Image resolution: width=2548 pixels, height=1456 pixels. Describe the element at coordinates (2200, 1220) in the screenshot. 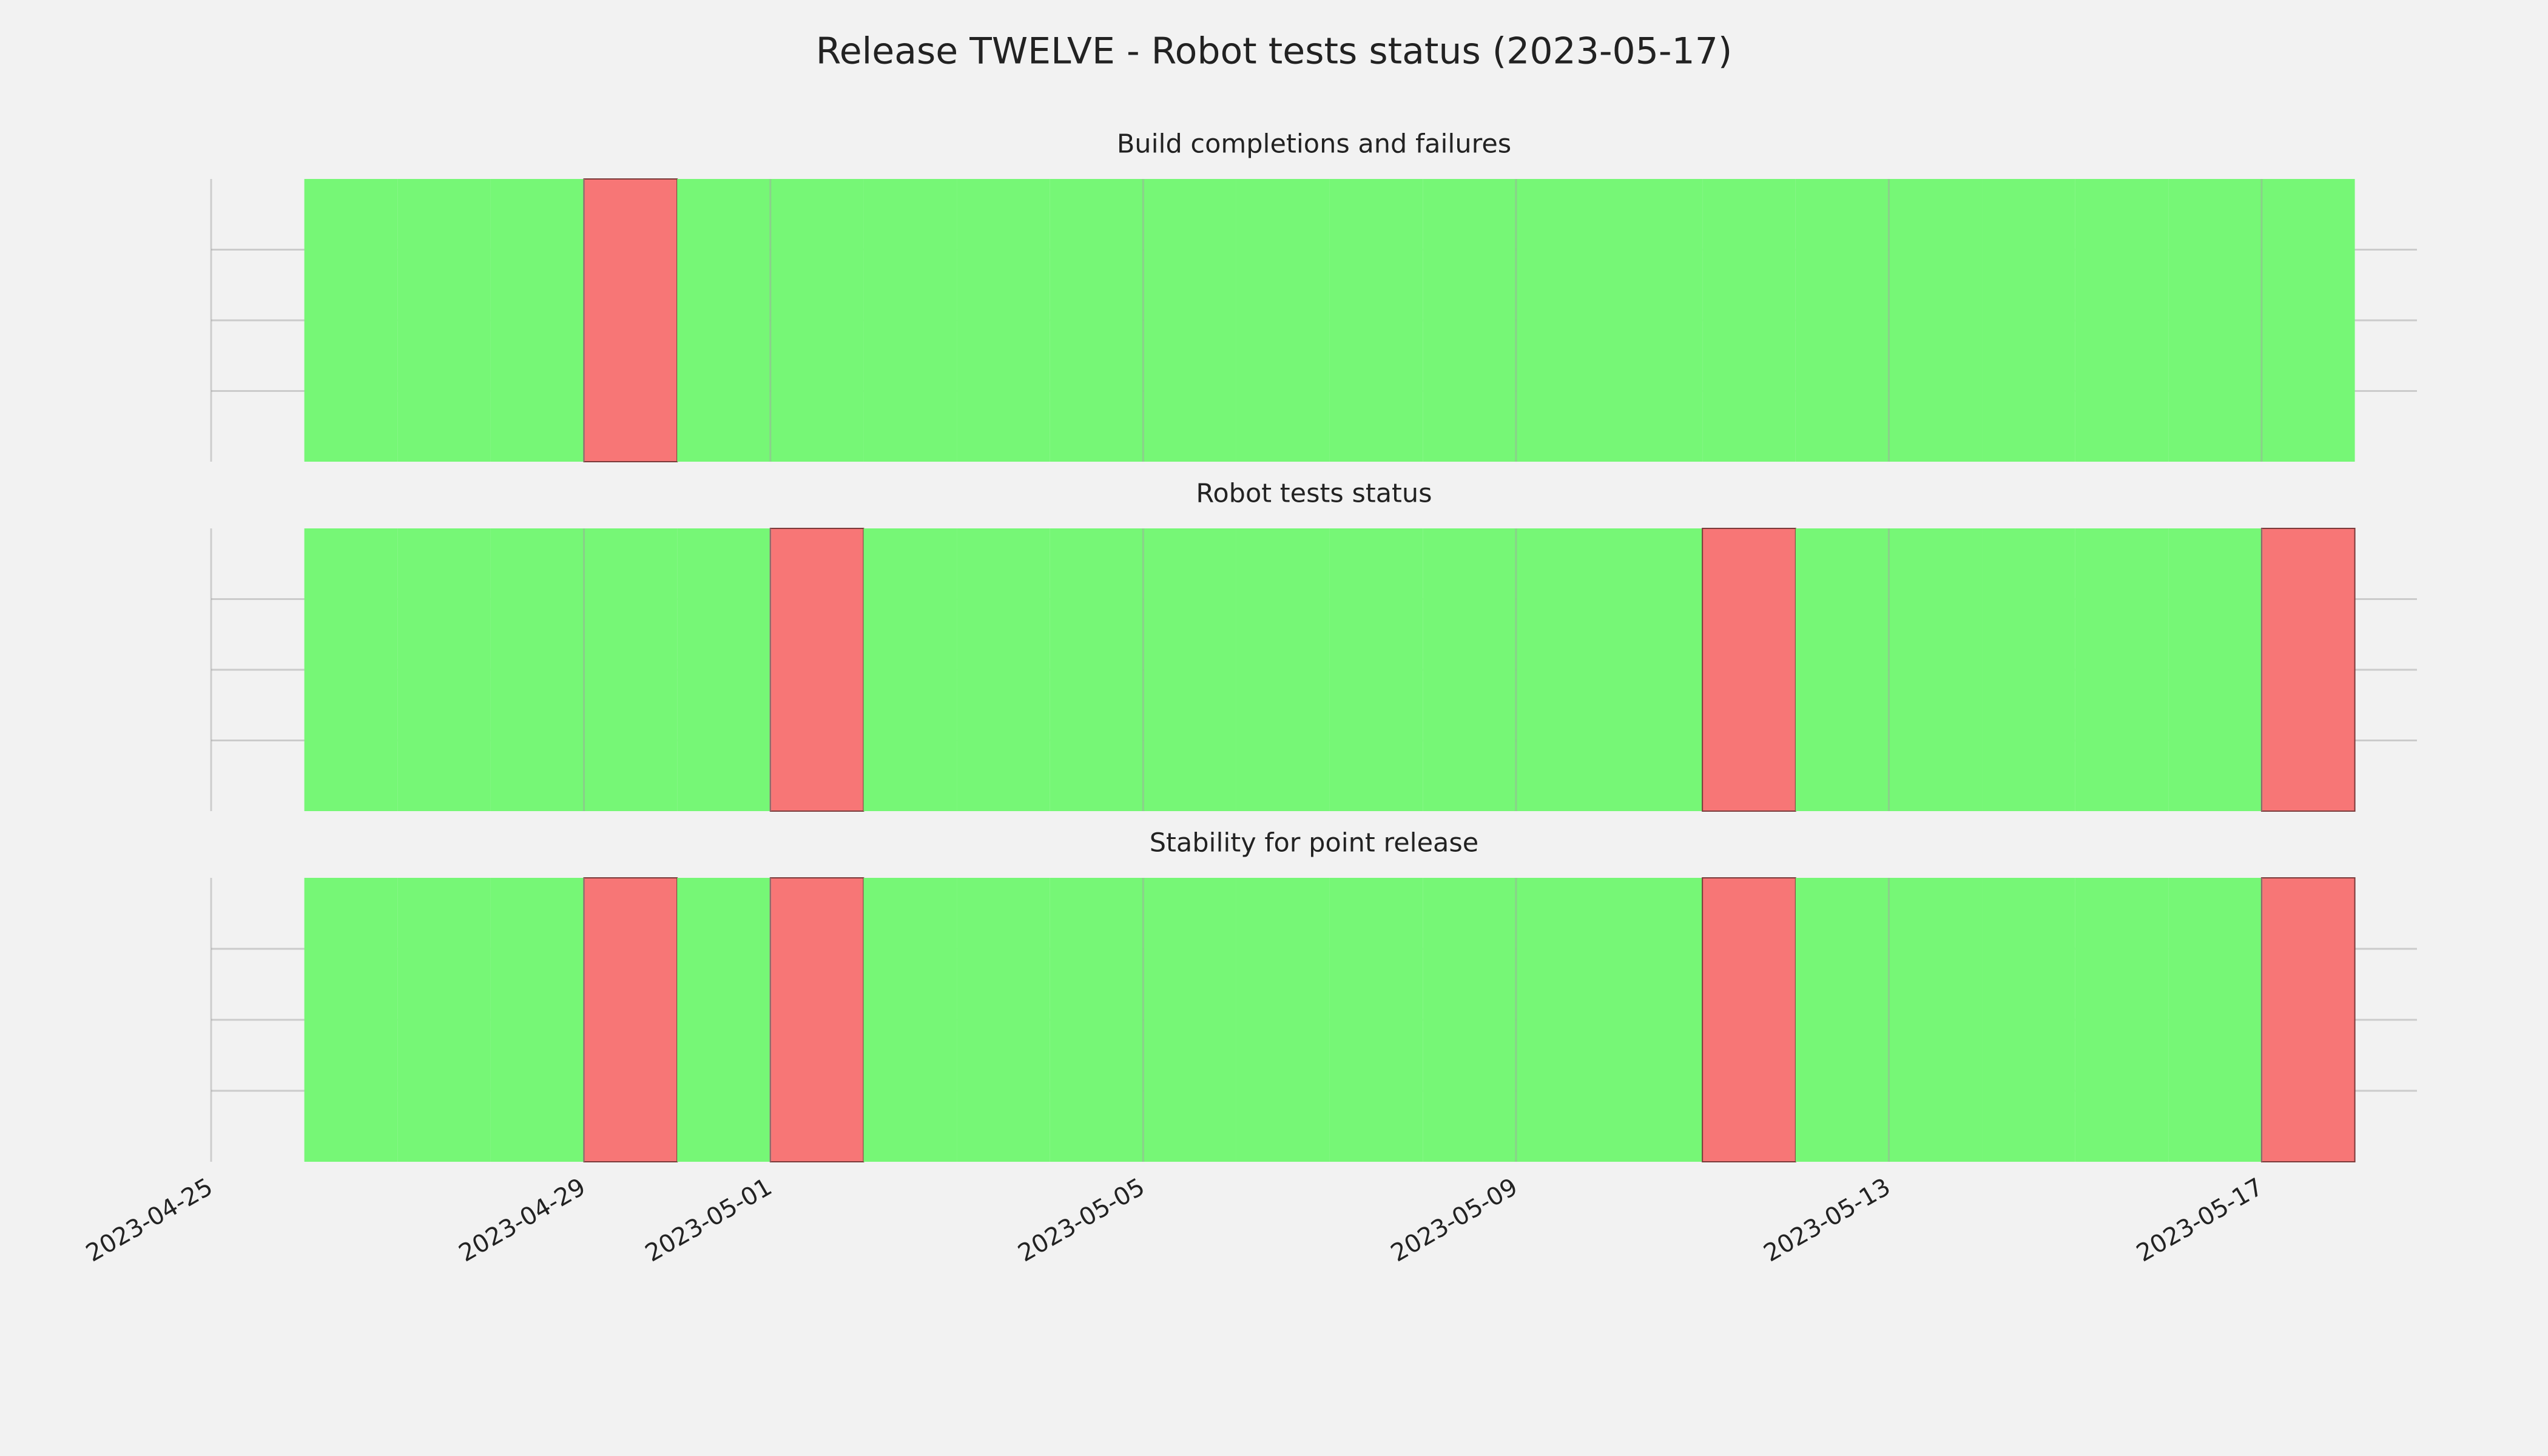

I see `x-tick-label: 2023-05-17` at that location.